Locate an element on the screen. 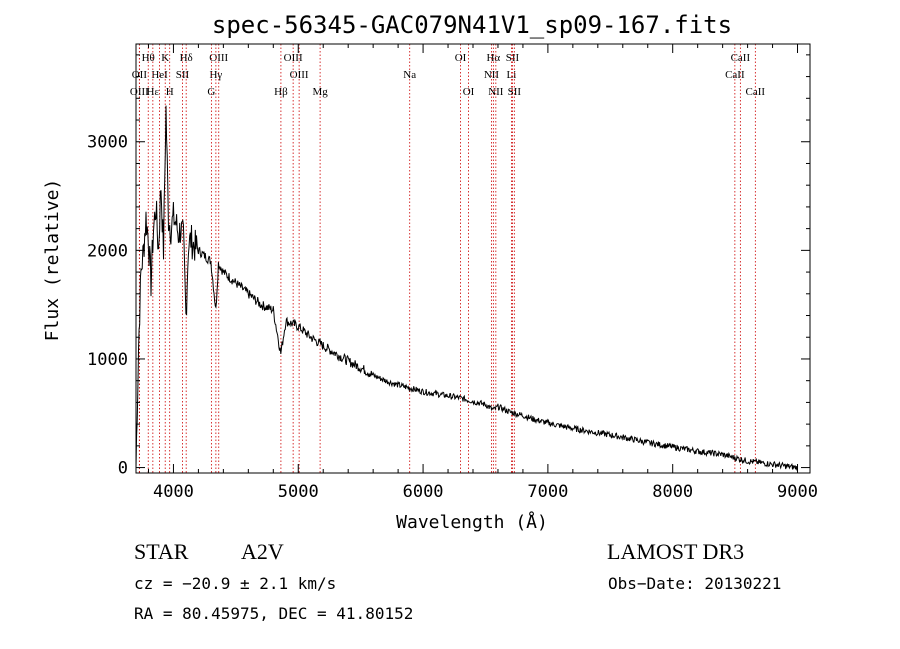  line-label-1: K is located at coordinates (165, 58).